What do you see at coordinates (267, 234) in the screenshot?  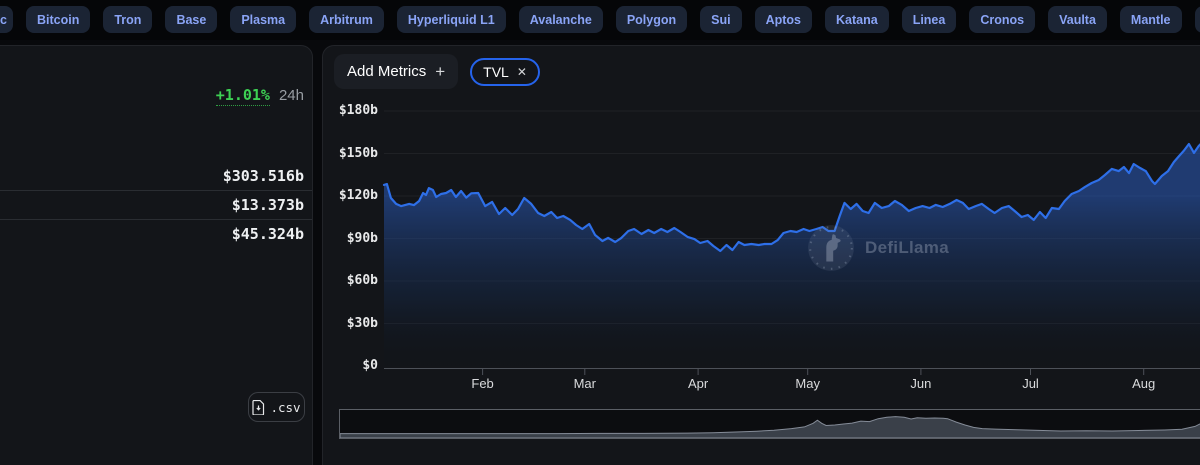 I see `stat-value-volume: $45.324b` at bounding box center [267, 234].